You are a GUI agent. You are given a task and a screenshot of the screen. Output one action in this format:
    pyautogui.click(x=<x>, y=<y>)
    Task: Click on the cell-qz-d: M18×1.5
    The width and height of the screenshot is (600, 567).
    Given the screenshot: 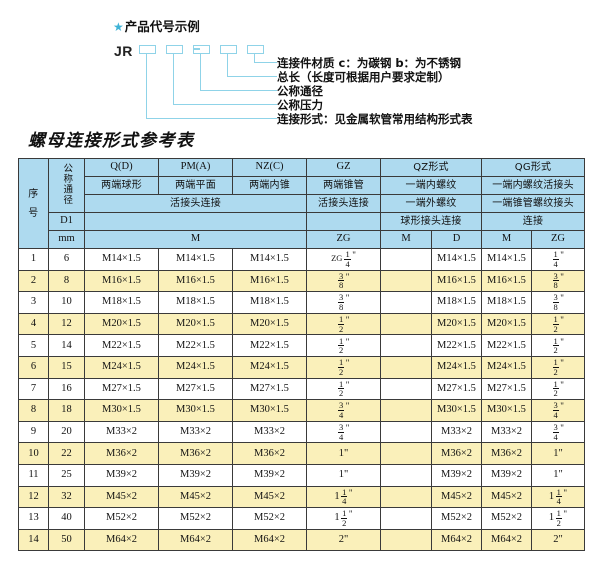 What is the action you would take?
    pyautogui.click(x=456, y=302)
    